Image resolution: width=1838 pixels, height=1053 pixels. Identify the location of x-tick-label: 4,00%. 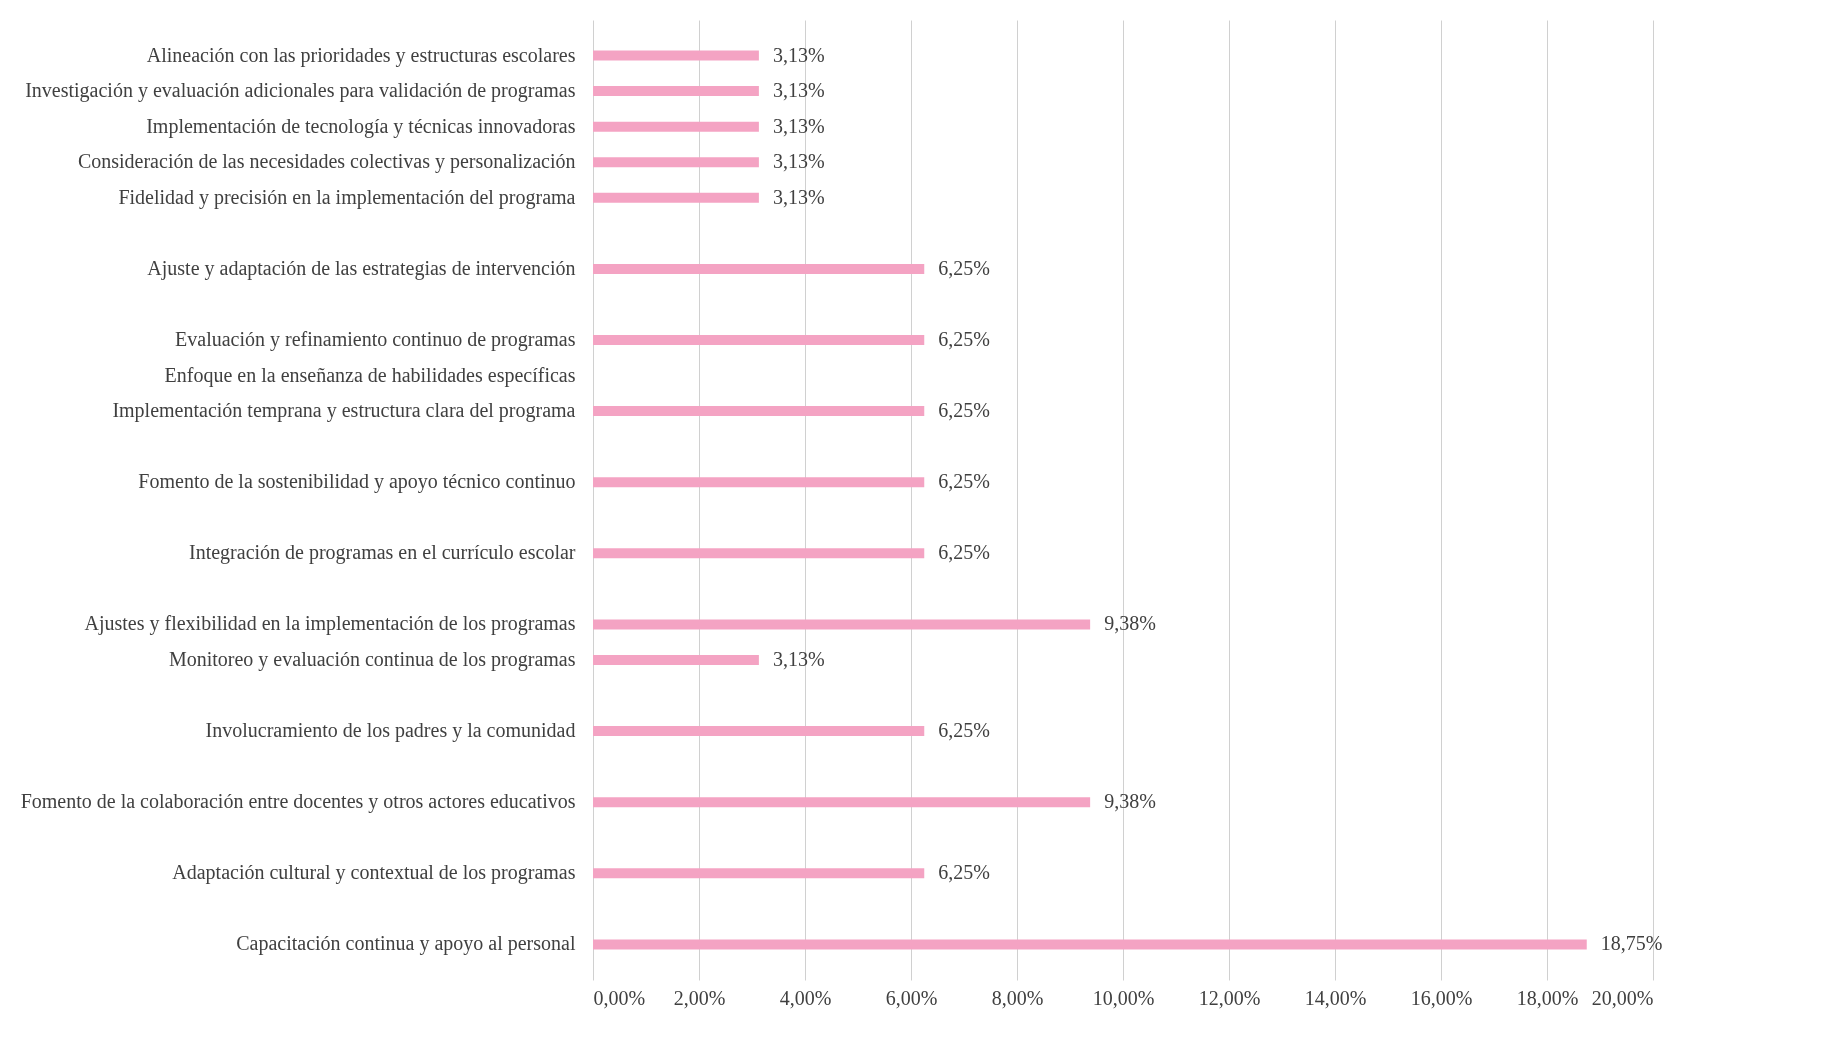
(805, 997).